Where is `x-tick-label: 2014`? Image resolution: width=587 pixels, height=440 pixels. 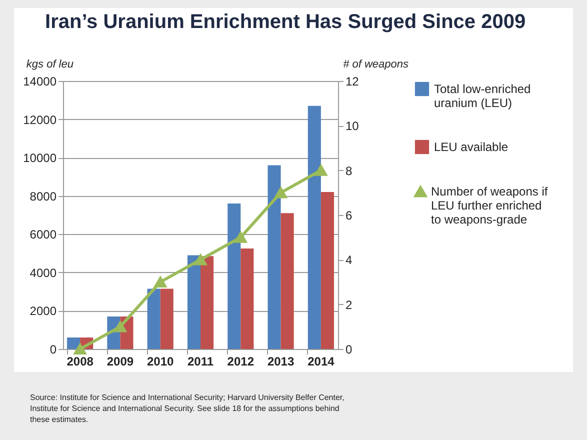 x-tick-label: 2014 is located at coordinates (321, 361).